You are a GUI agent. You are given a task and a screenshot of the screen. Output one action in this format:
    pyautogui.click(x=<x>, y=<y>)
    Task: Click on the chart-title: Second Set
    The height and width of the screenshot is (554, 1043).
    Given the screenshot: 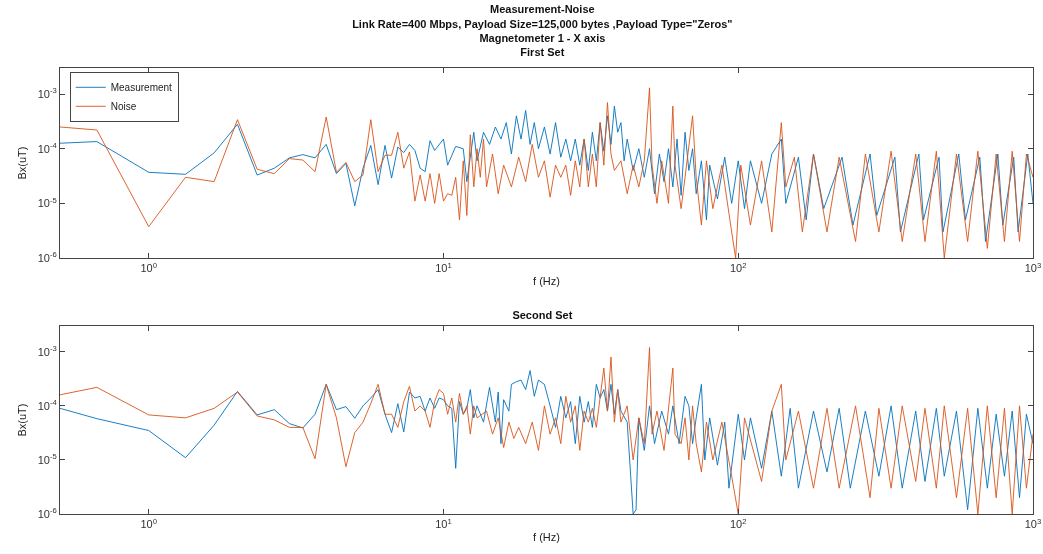 What is the action you would take?
    pyautogui.click(x=542, y=314)
    